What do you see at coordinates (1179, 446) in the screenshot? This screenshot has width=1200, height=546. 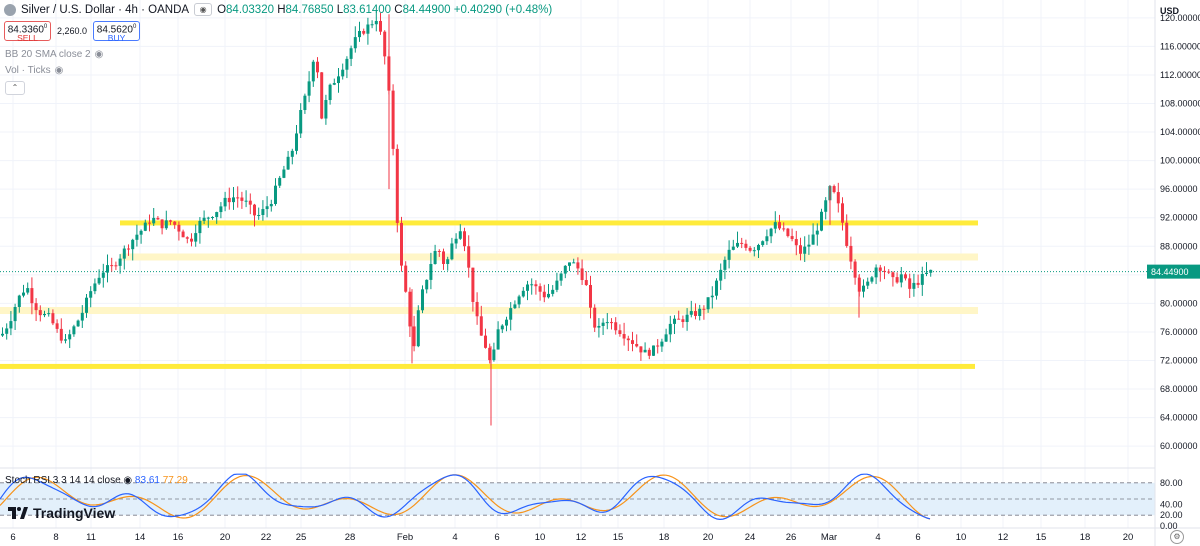 I see `price-tick-label: 60.00000` at bounding box center [1179, 446].